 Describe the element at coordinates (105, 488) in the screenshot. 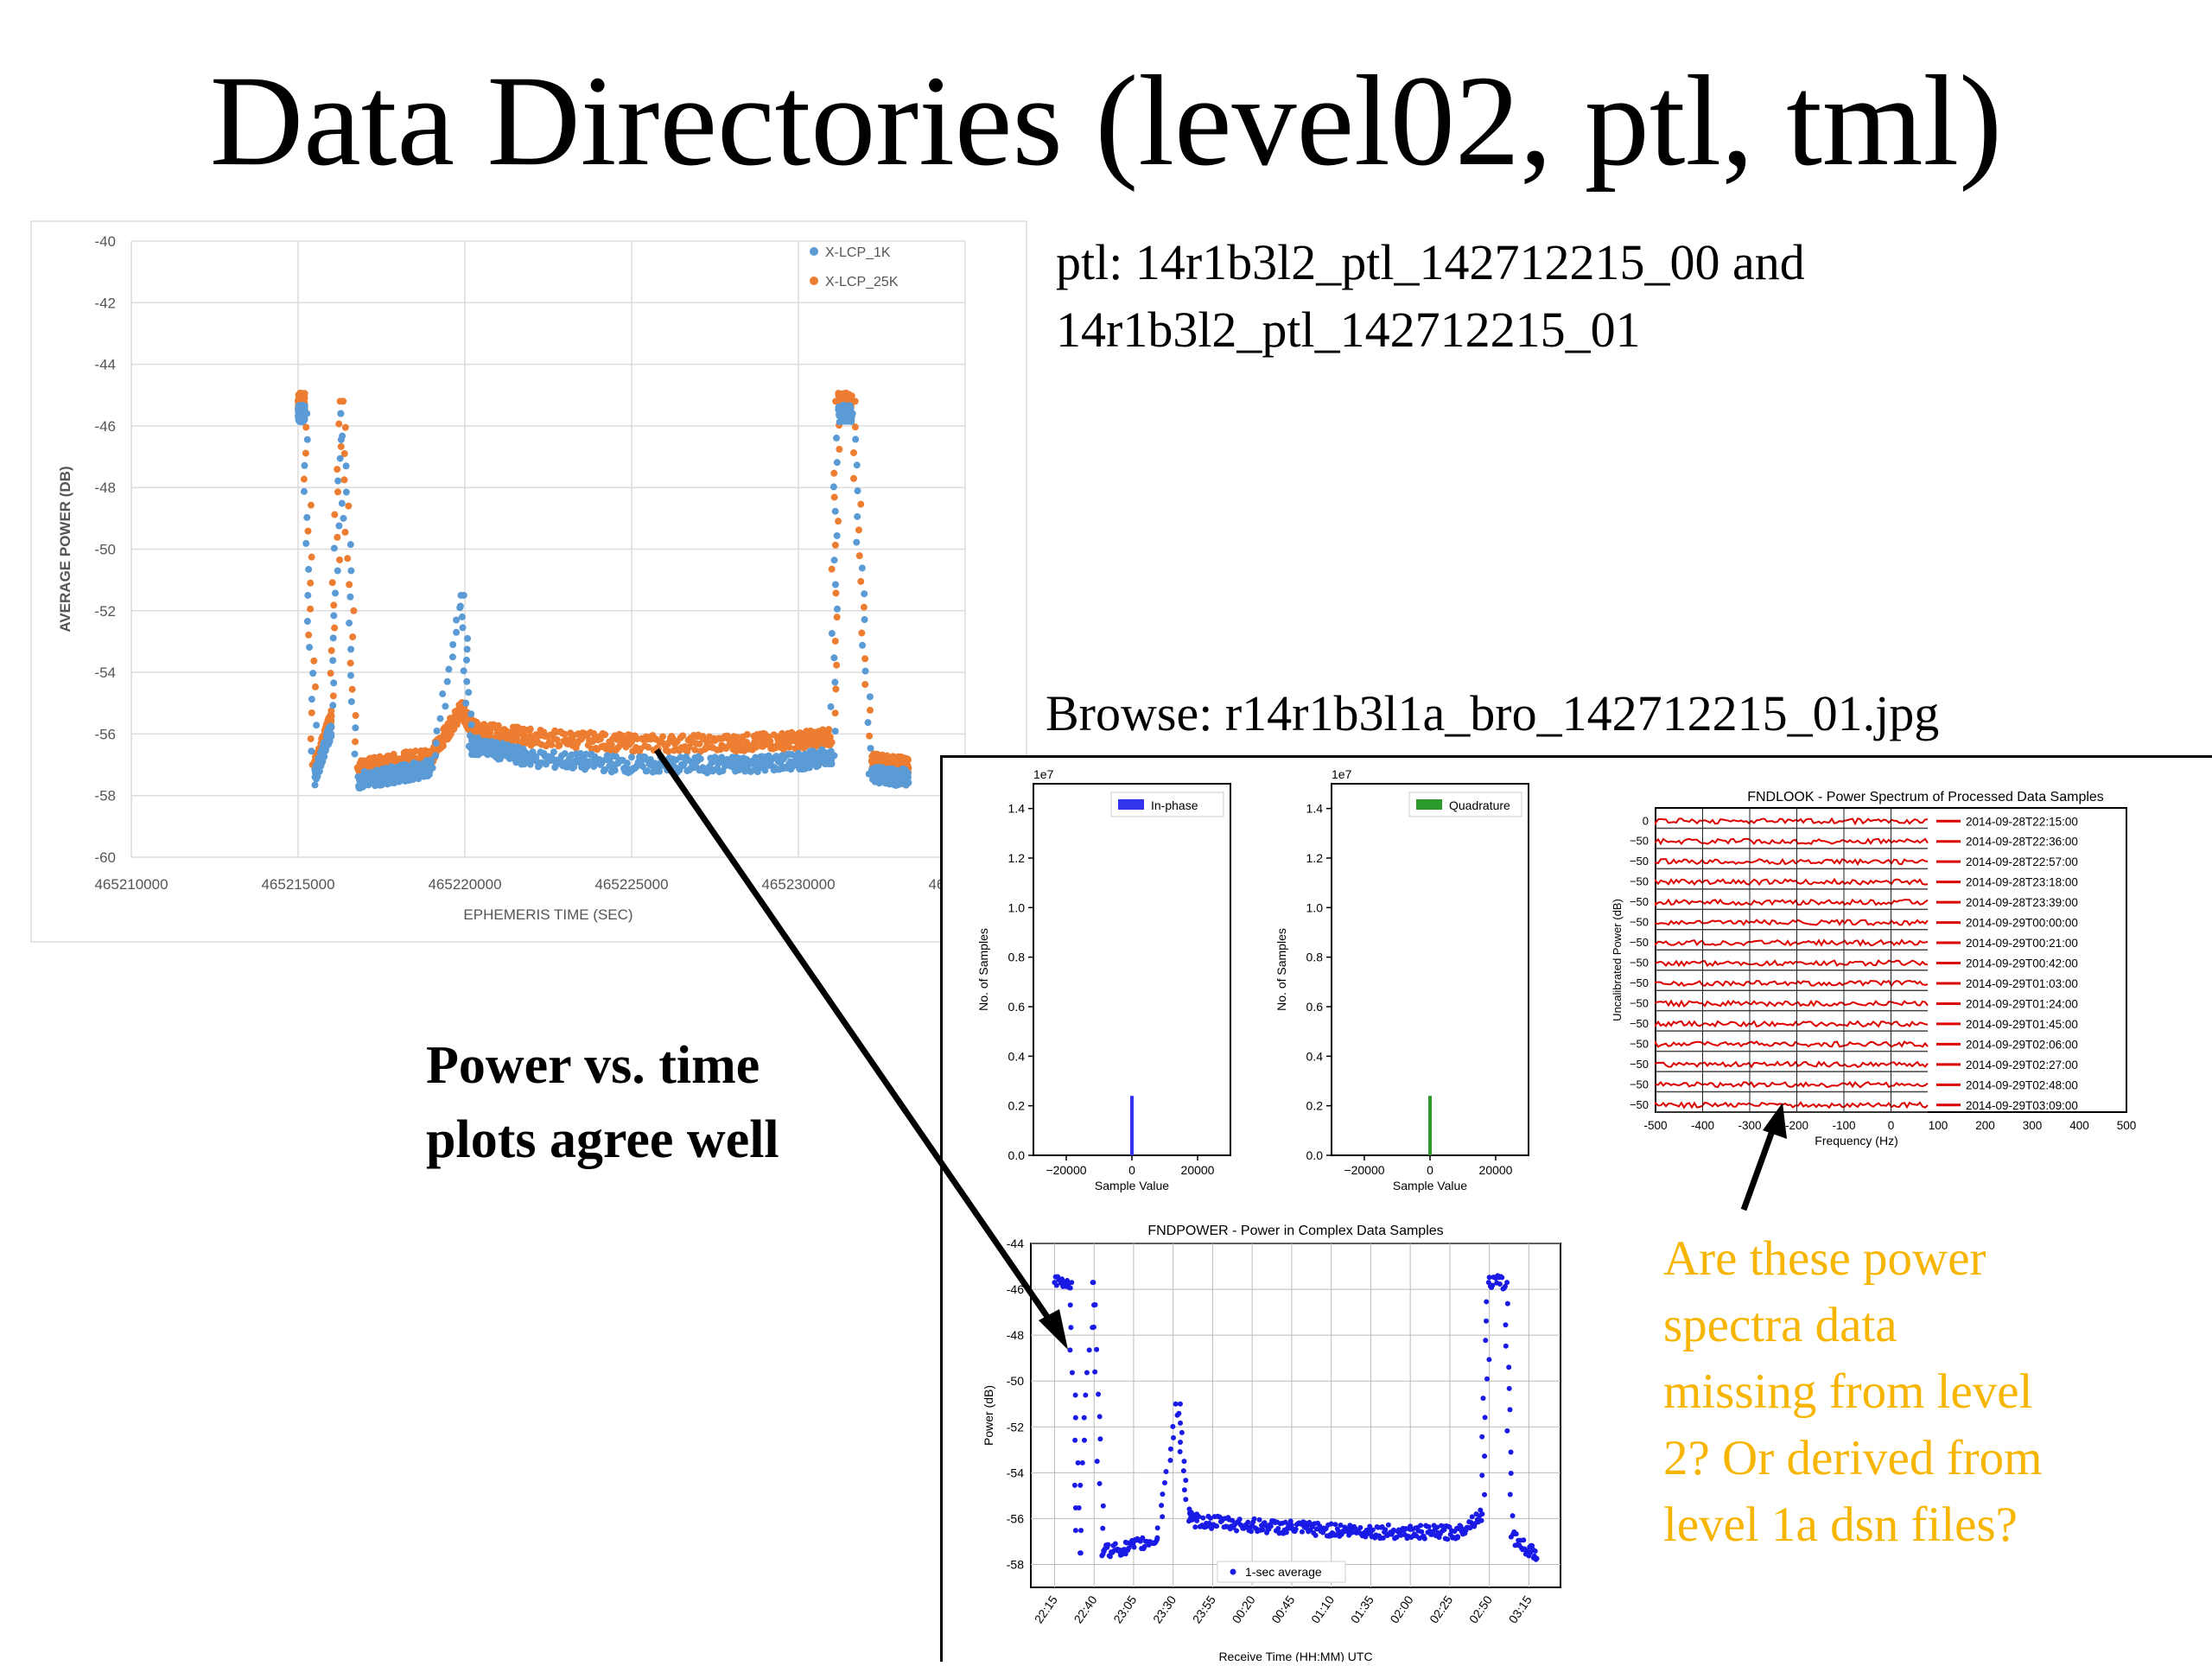

I see `y-tick-label: -48` at that location.